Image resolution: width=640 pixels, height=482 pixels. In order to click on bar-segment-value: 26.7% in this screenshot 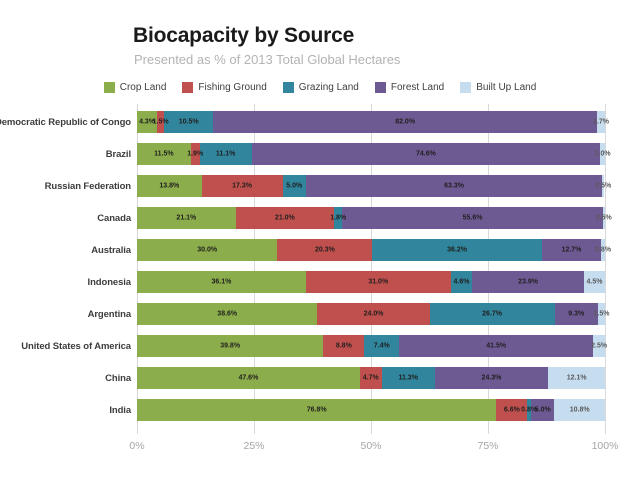, I will do `click(492, 314)`.